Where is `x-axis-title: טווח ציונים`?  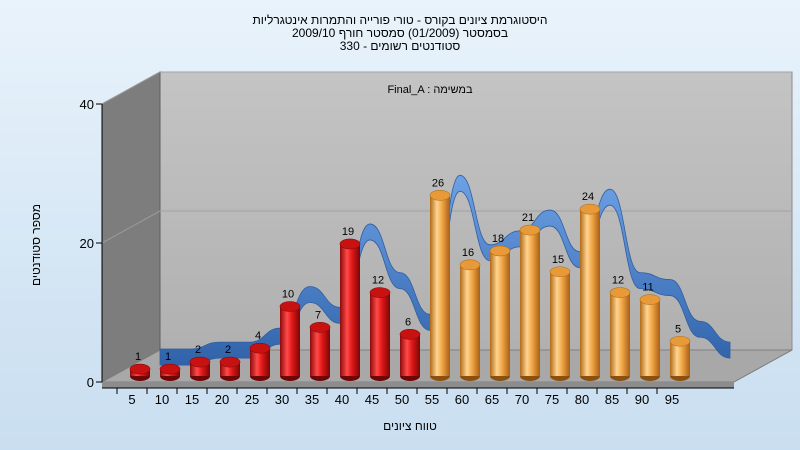 x-axis-title: טווח ציונים is located at coordinates (410, 426).